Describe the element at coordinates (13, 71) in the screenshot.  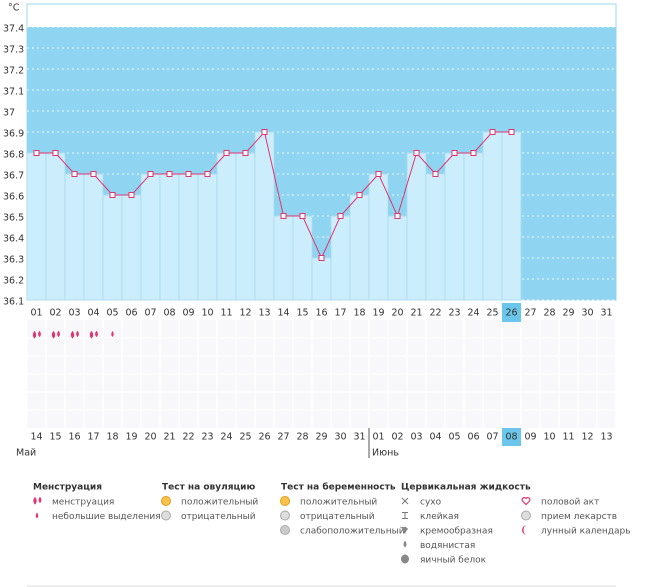
I see `y-tick-label: 37.2` at that location.